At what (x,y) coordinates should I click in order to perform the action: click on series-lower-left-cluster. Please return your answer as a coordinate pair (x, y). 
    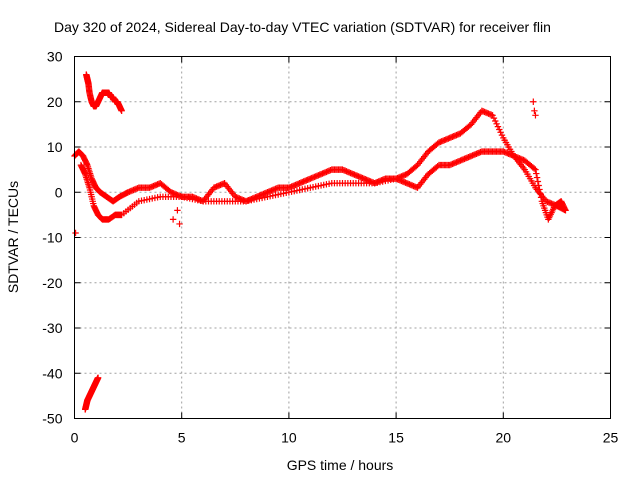
    Looking at the image, I should click on (92, 393).